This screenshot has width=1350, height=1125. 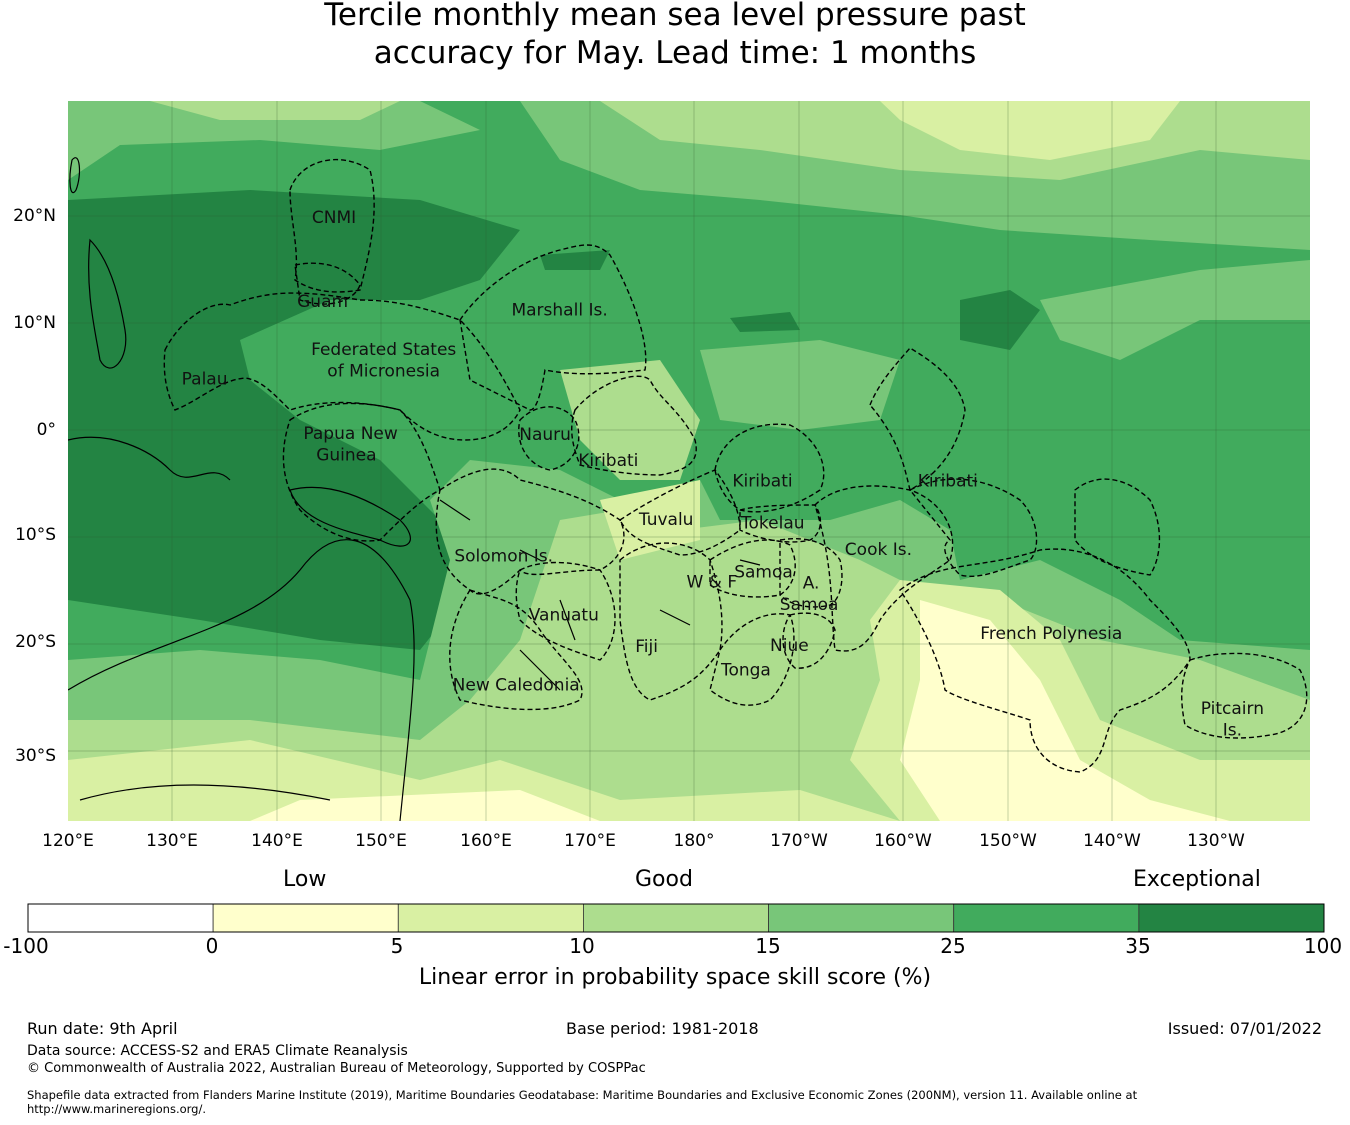 I want to click on region-label: Marshall Is., so click(x=559, y=311).